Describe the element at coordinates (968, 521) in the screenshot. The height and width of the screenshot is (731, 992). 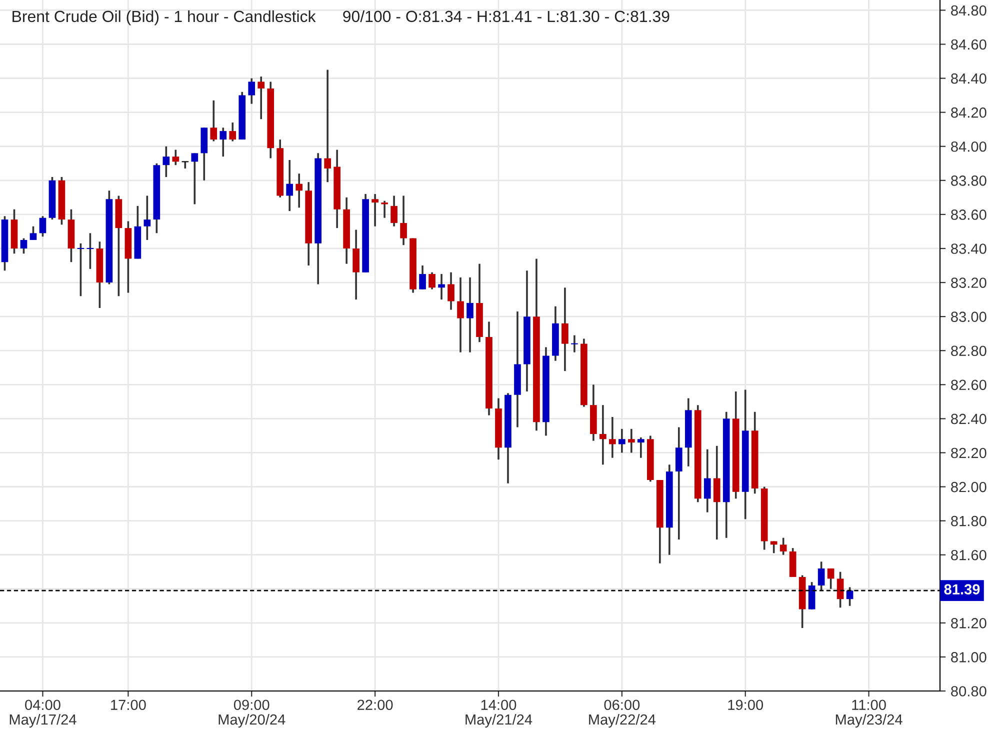
I see `y-tick-label: 81.80` at that location.